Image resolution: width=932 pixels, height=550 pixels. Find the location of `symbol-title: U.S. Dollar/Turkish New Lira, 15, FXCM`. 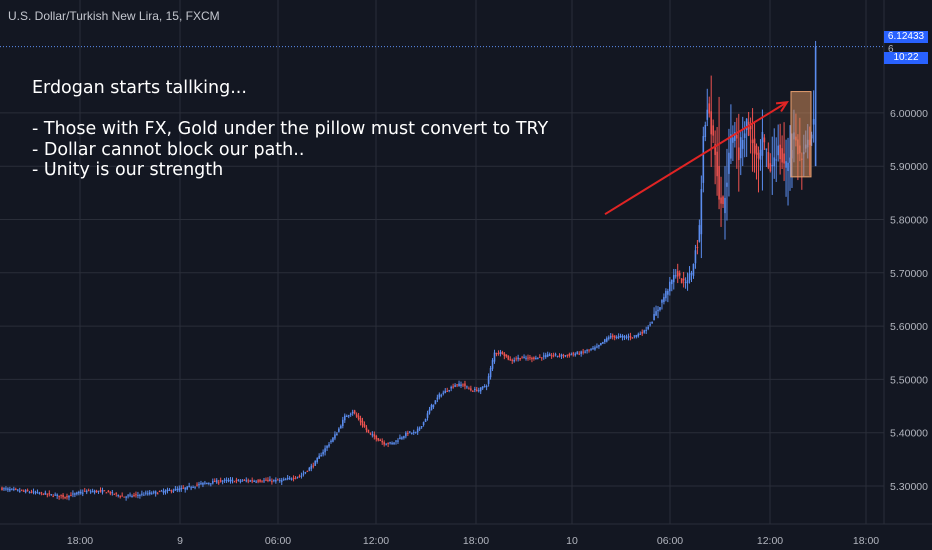

symbol-title: U.S. Dollar/Turkish New Lira, 15, FXCM is located at coordinates (114, 16).